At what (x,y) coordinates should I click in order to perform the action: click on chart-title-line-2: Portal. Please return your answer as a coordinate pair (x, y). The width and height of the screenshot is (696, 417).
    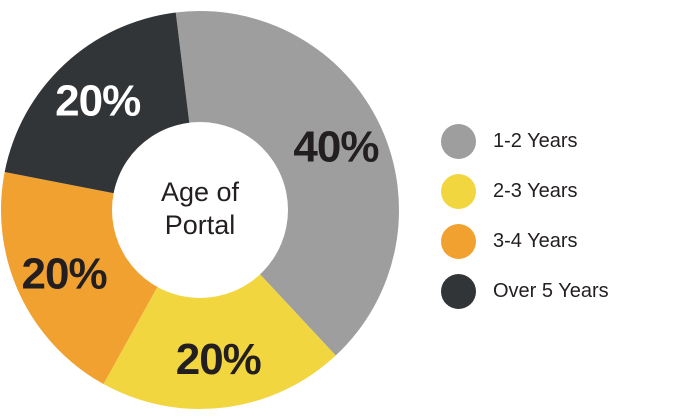
    Looking at the image, I should click on (200, 225).